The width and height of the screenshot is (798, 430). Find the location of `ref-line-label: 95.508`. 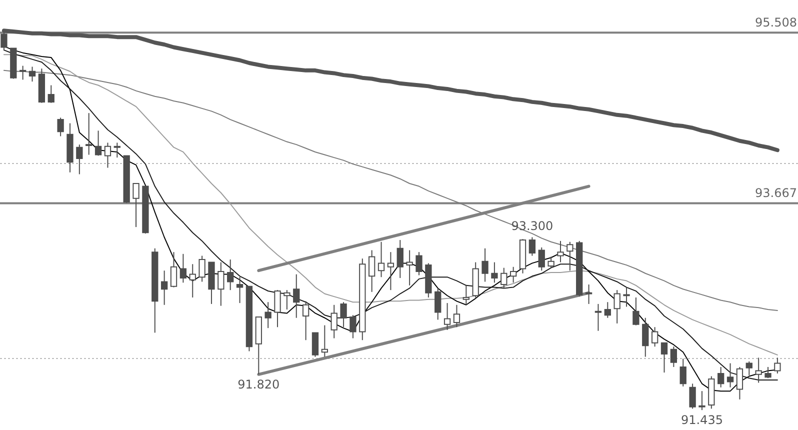

ref-line-label: 95.508 is located at coordinates (776, 23).